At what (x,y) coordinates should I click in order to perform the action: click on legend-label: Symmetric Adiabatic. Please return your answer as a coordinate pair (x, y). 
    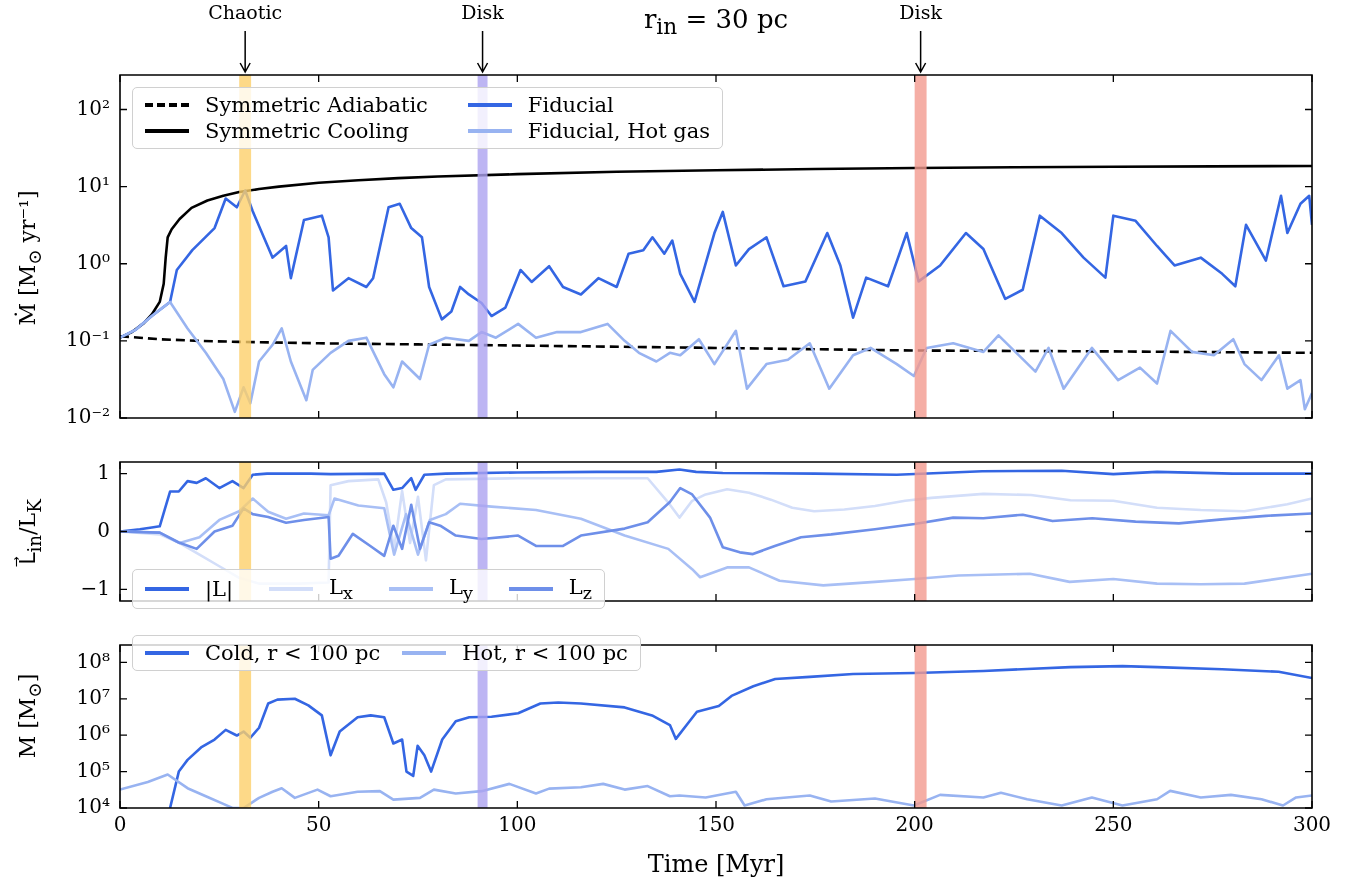
    Looking at the image, I should click on (316, 105).